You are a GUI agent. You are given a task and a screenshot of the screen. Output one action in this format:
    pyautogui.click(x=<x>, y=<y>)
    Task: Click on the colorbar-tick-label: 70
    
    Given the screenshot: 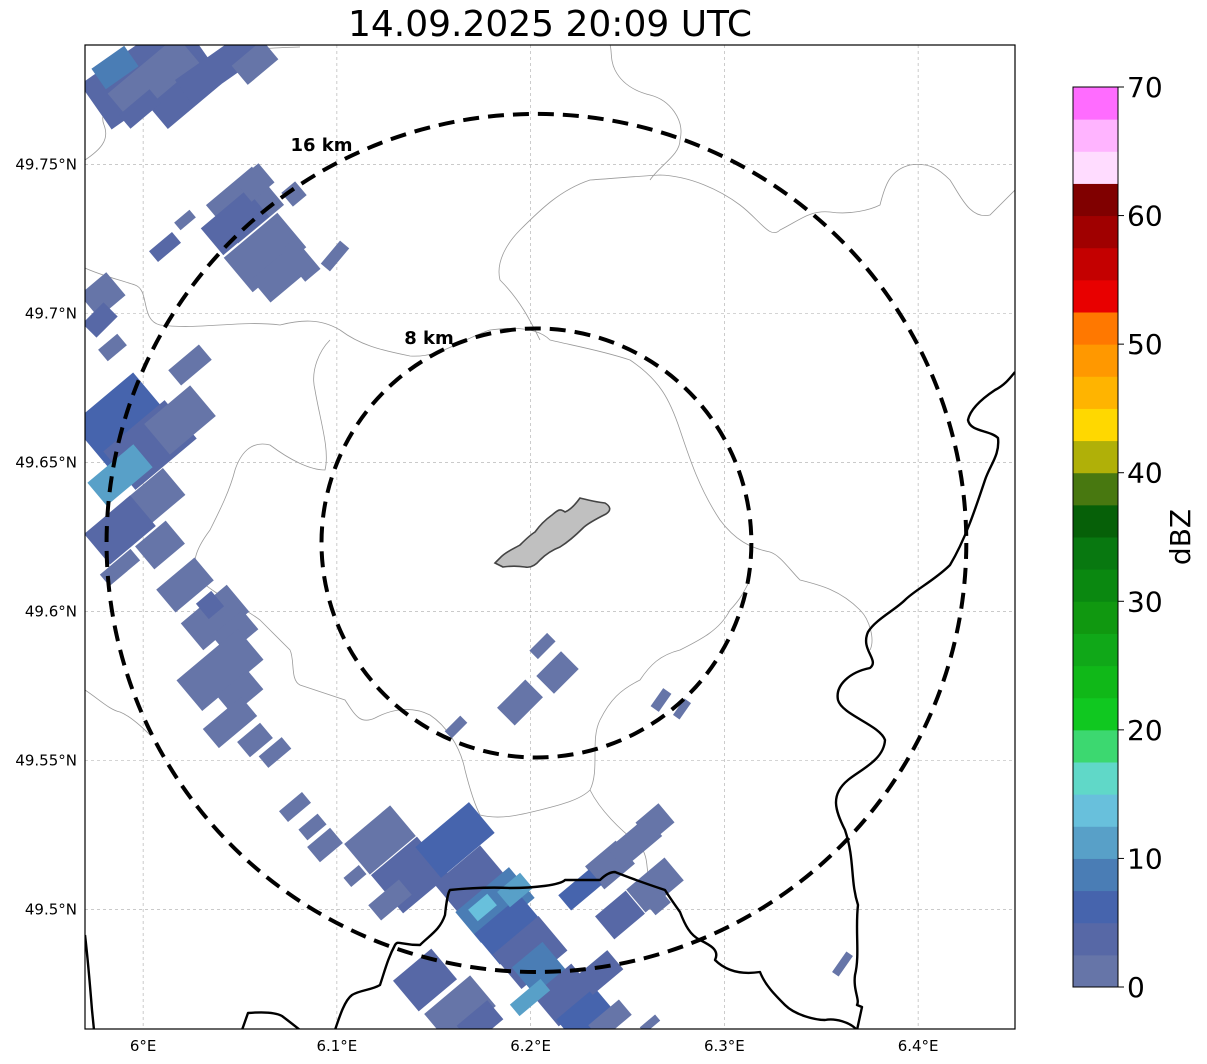 What is the action you would take?
    pyautogui.click(x=1145, y=87)
    